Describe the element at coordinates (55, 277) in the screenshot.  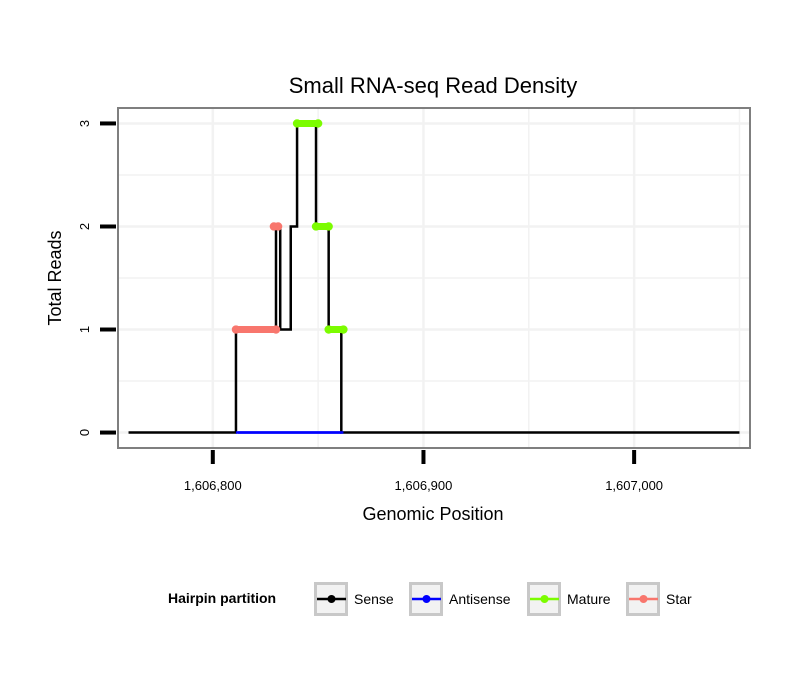
I see `y-axis-title: Total Reads` at that location.